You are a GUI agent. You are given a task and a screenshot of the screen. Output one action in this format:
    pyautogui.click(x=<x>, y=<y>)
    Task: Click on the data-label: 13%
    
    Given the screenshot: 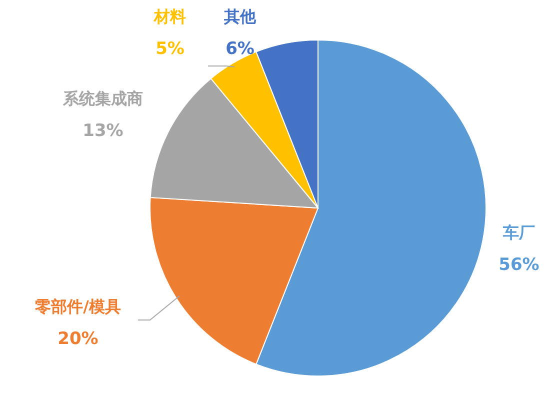 What is the action you would take?
    pyautogui.click(x=103, y=131)
    